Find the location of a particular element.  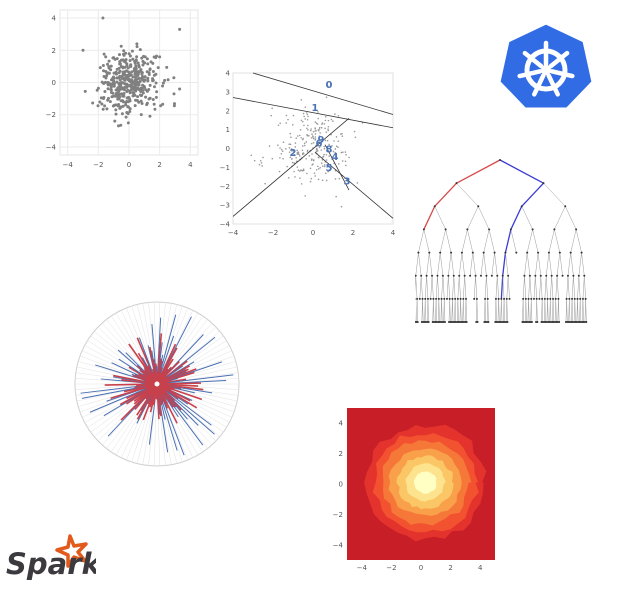

x-tick-label: −2 is located at coordinates (98, 165).